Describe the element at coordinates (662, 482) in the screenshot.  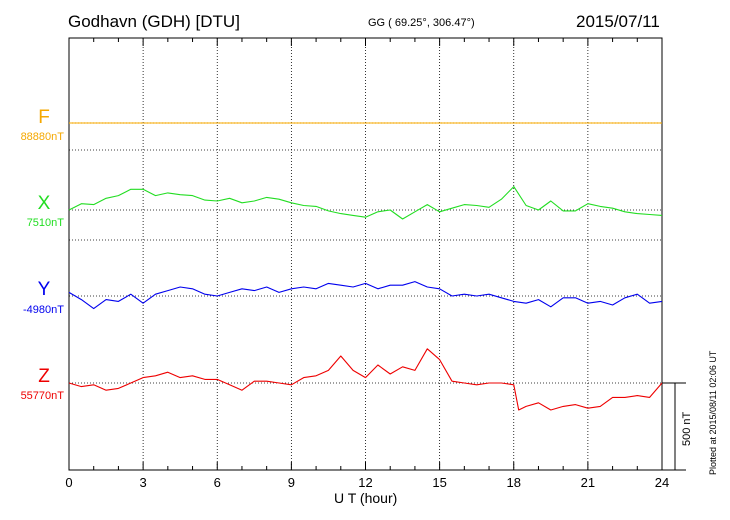
I see `x-tick-label: 24` at that location.